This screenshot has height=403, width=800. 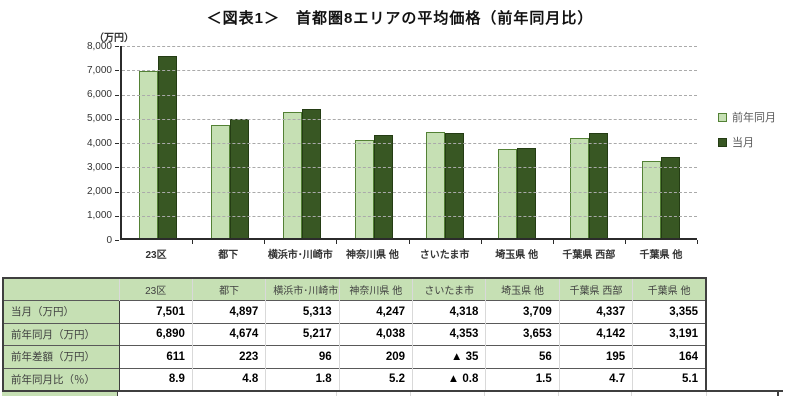 I want to click on table-cell-value: 3,653, so click(x=522, y=334).